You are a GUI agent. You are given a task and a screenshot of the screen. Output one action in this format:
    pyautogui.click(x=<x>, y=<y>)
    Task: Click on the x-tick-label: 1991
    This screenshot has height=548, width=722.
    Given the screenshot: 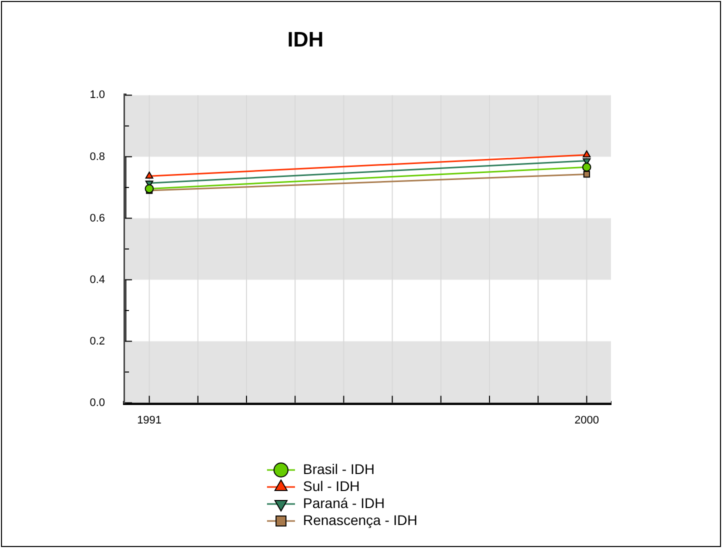 What is the action you would take?
    pyautogui.click(x=149, y=420)
    